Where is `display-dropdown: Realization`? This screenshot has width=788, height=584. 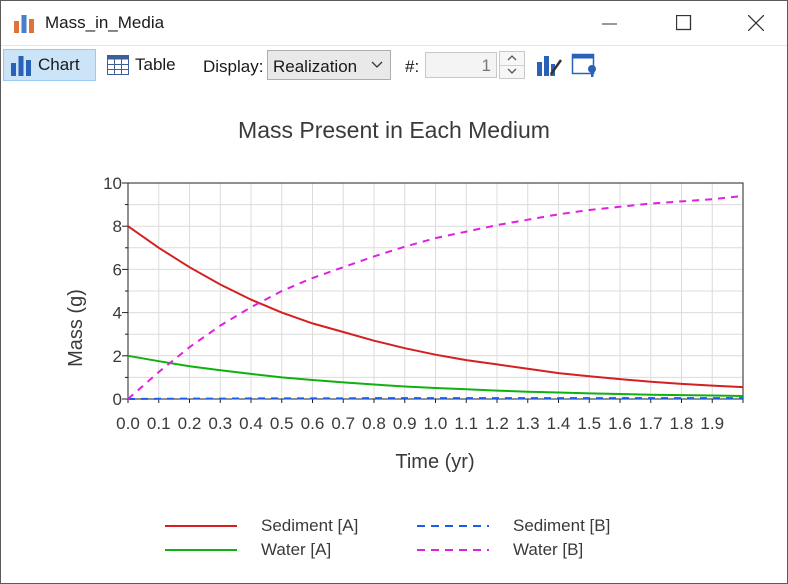 display-dropdown: Realization is located at coordinates (329, 65).